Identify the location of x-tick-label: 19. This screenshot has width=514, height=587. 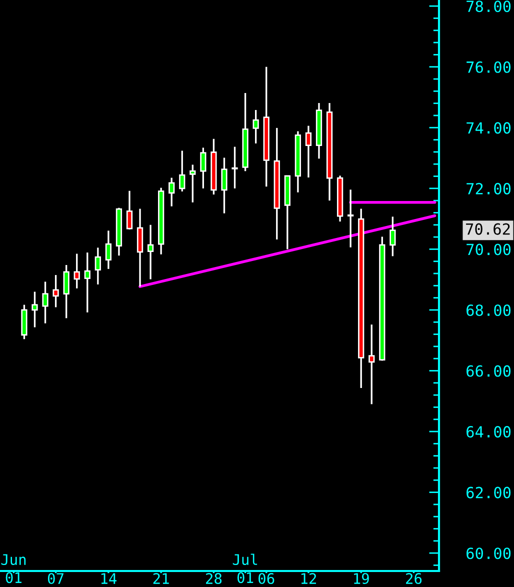
(361, 578).